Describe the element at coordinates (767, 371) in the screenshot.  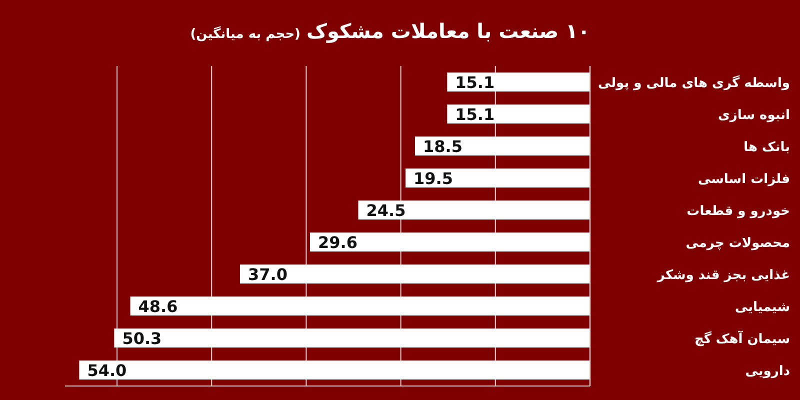
I see `y-tick-label: دارویی` at that location.